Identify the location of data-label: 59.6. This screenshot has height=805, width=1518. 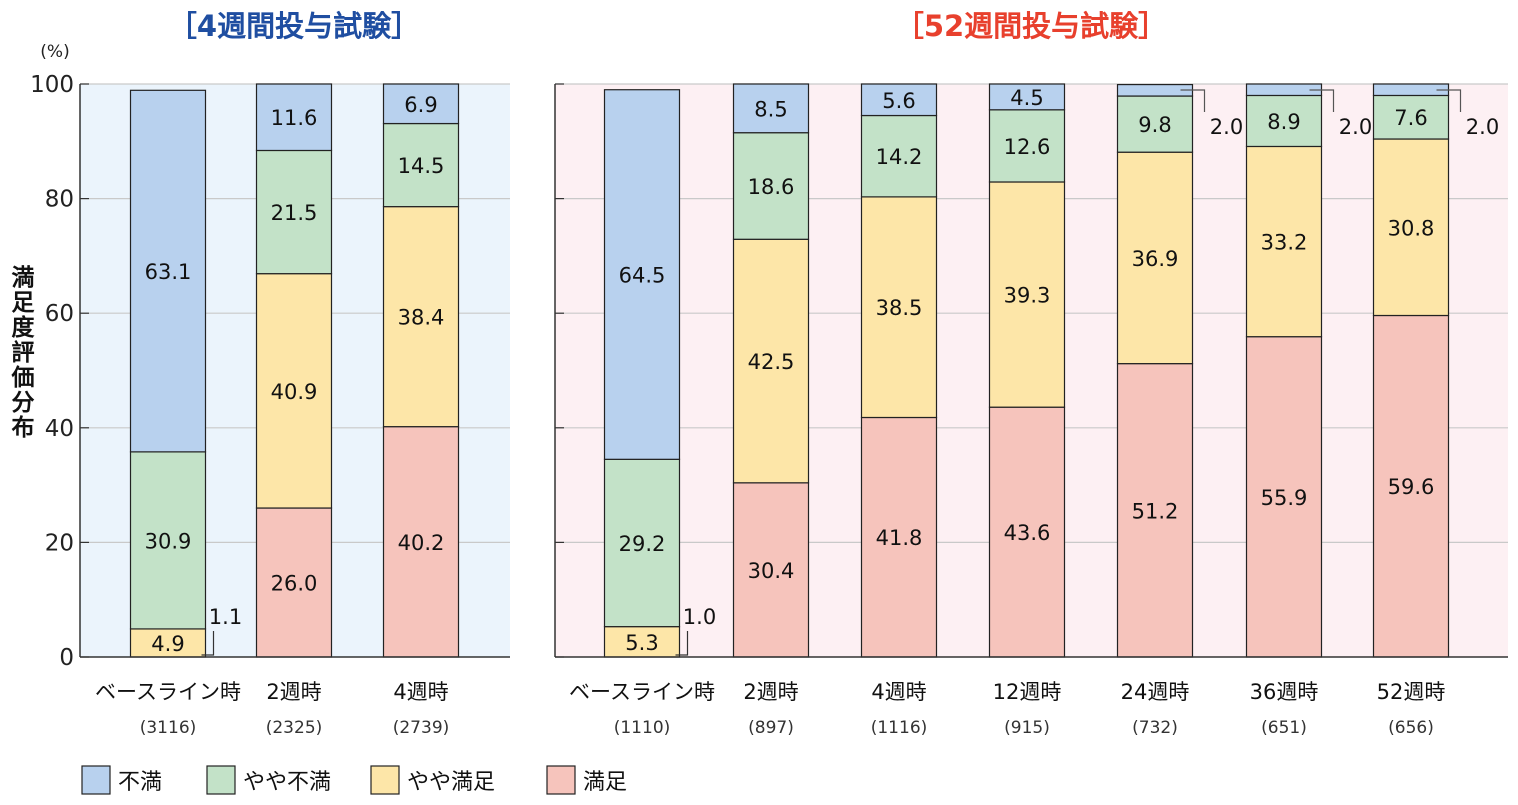
(1411, 487).